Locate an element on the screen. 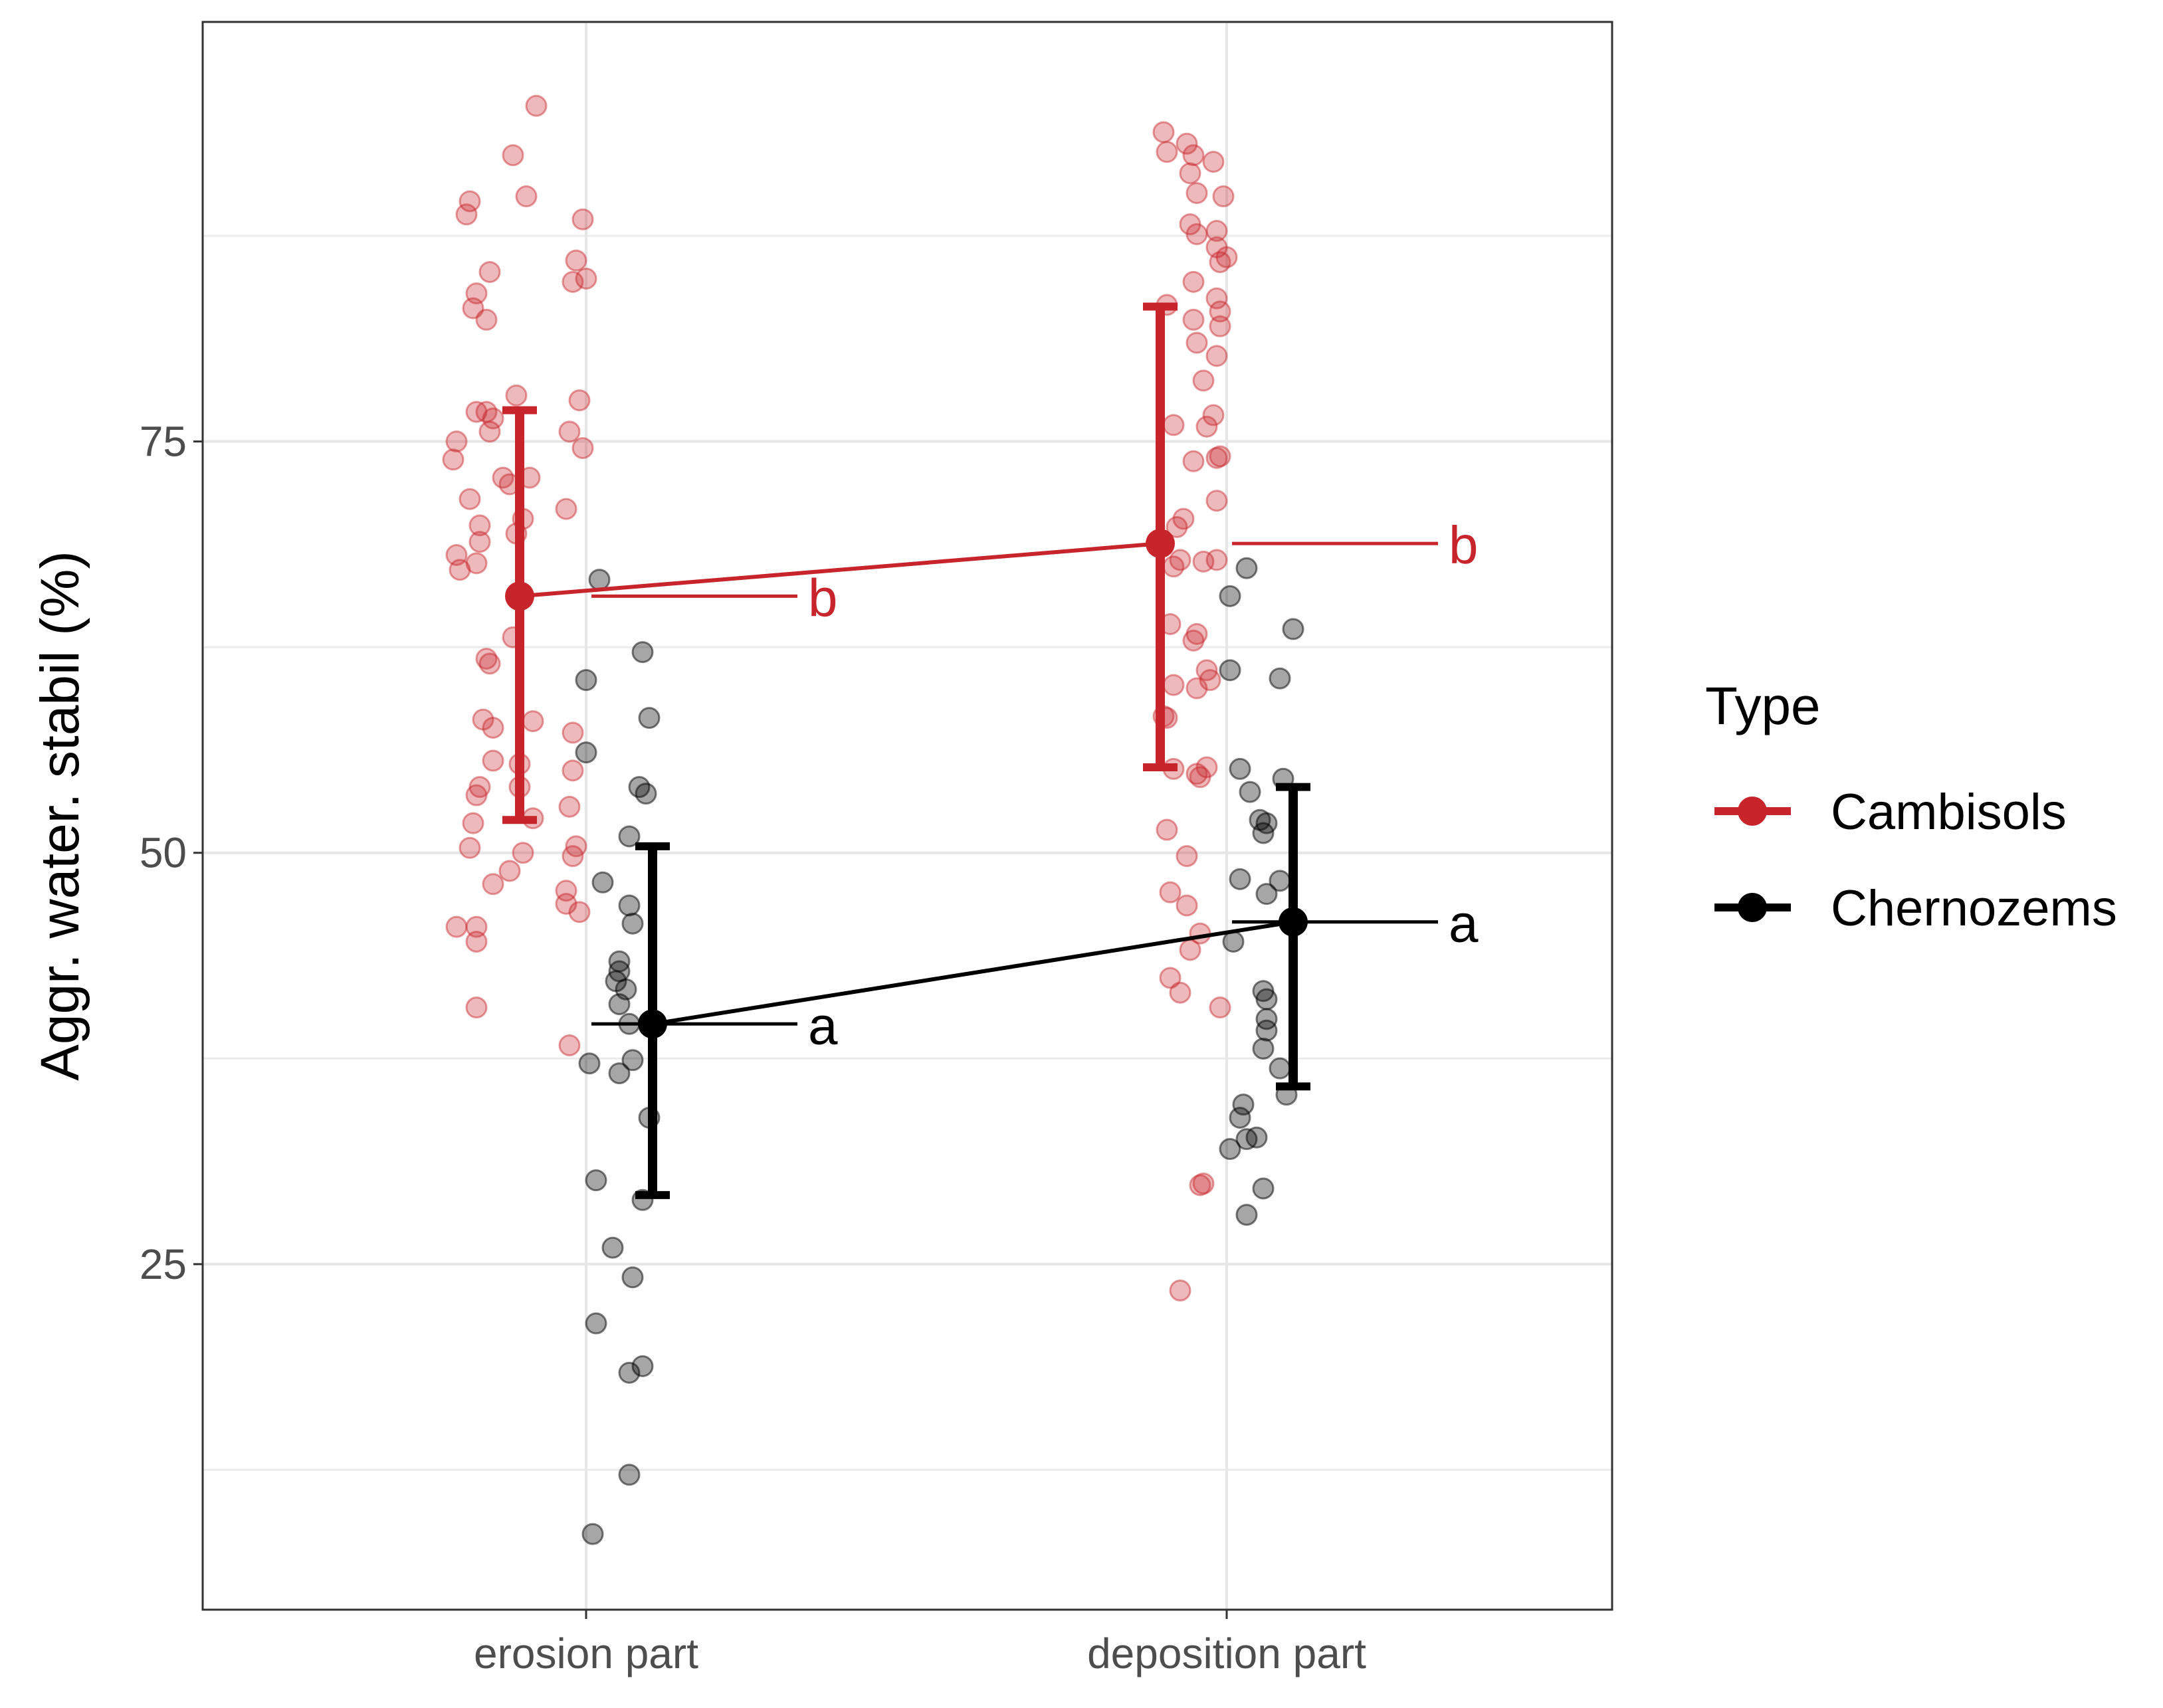  significance-letter: a is located at coordinates (1464, 924).